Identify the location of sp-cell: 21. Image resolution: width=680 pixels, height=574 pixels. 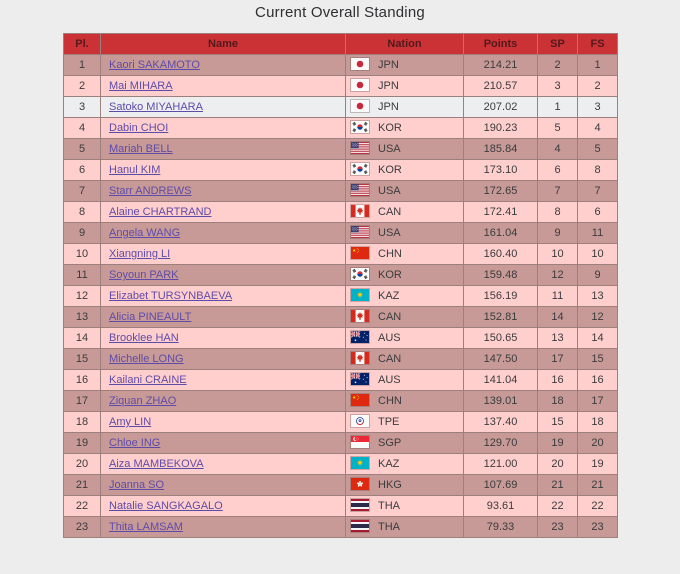
(557, 485).